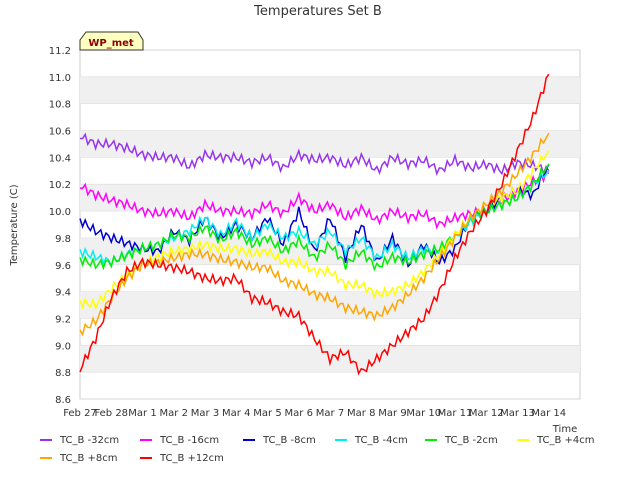 This screenshot has width=640, height=480. I want to click on x-tick-label: Mar 3, so click(205, 413).